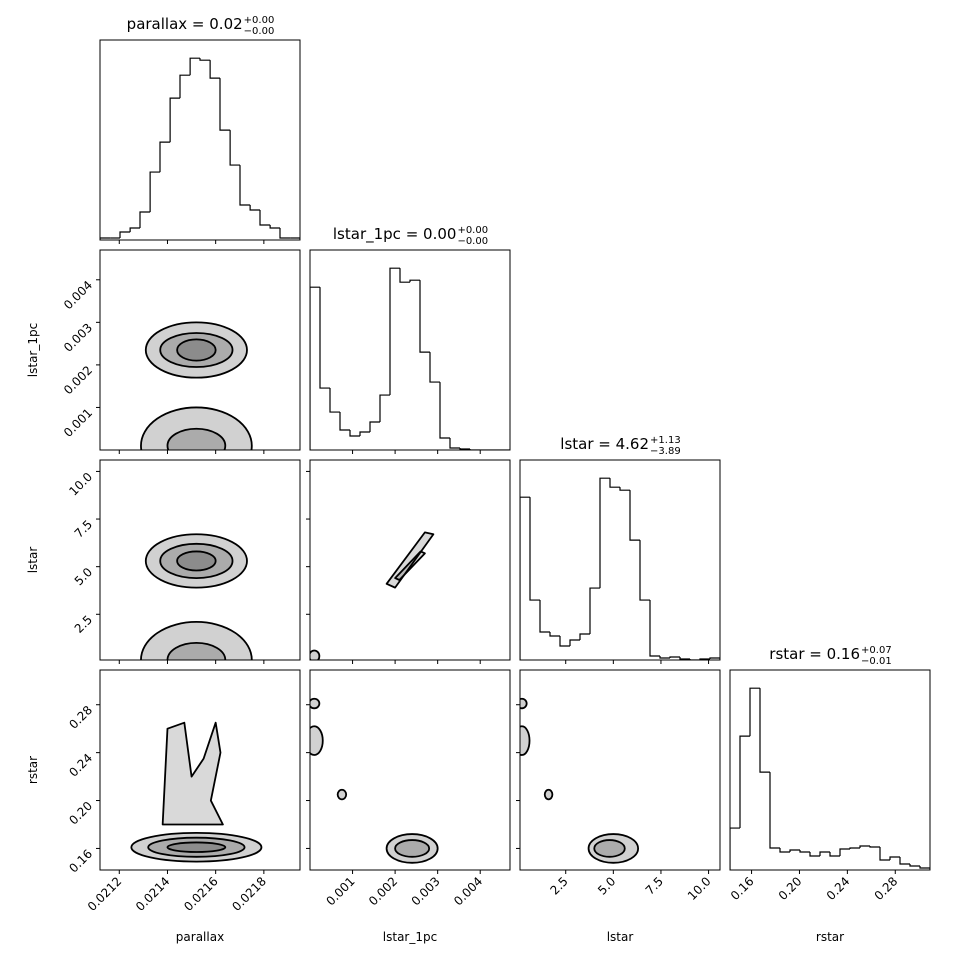  What do you see at coordinates (33, 770) in the screenshot?
I see `y-axis-label: rstar` at bounding box center [33, 770].